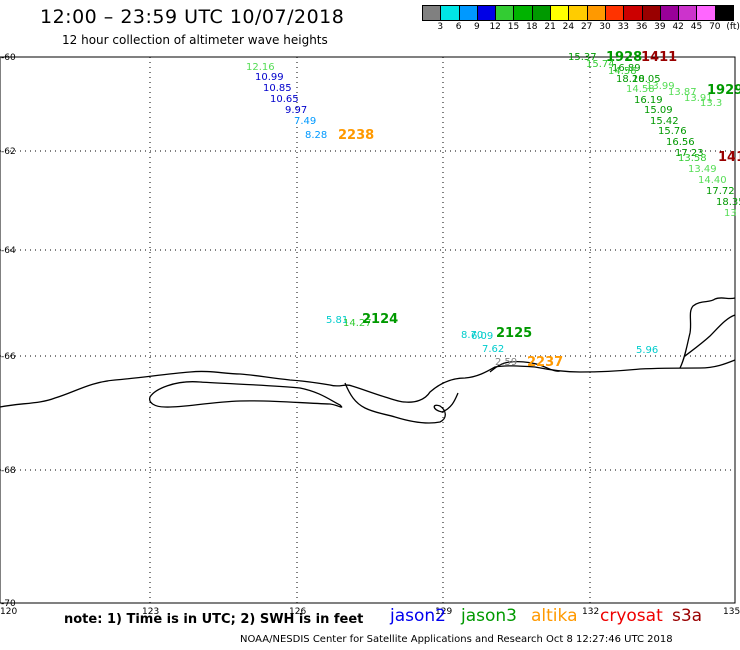 This screenshot has width=740, height=650. What do you see at coordinates (626, 68) in the screenshot?
I see `wave-height-value: 16.89` at bounding box center [626, 68].